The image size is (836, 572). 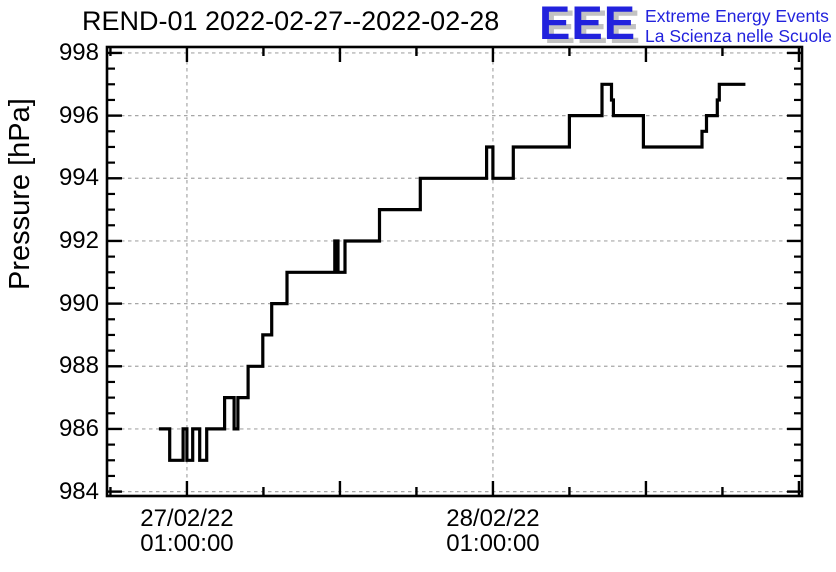 I want to click on x-tick-date: 28/02/22, so click(x=493, y=518).